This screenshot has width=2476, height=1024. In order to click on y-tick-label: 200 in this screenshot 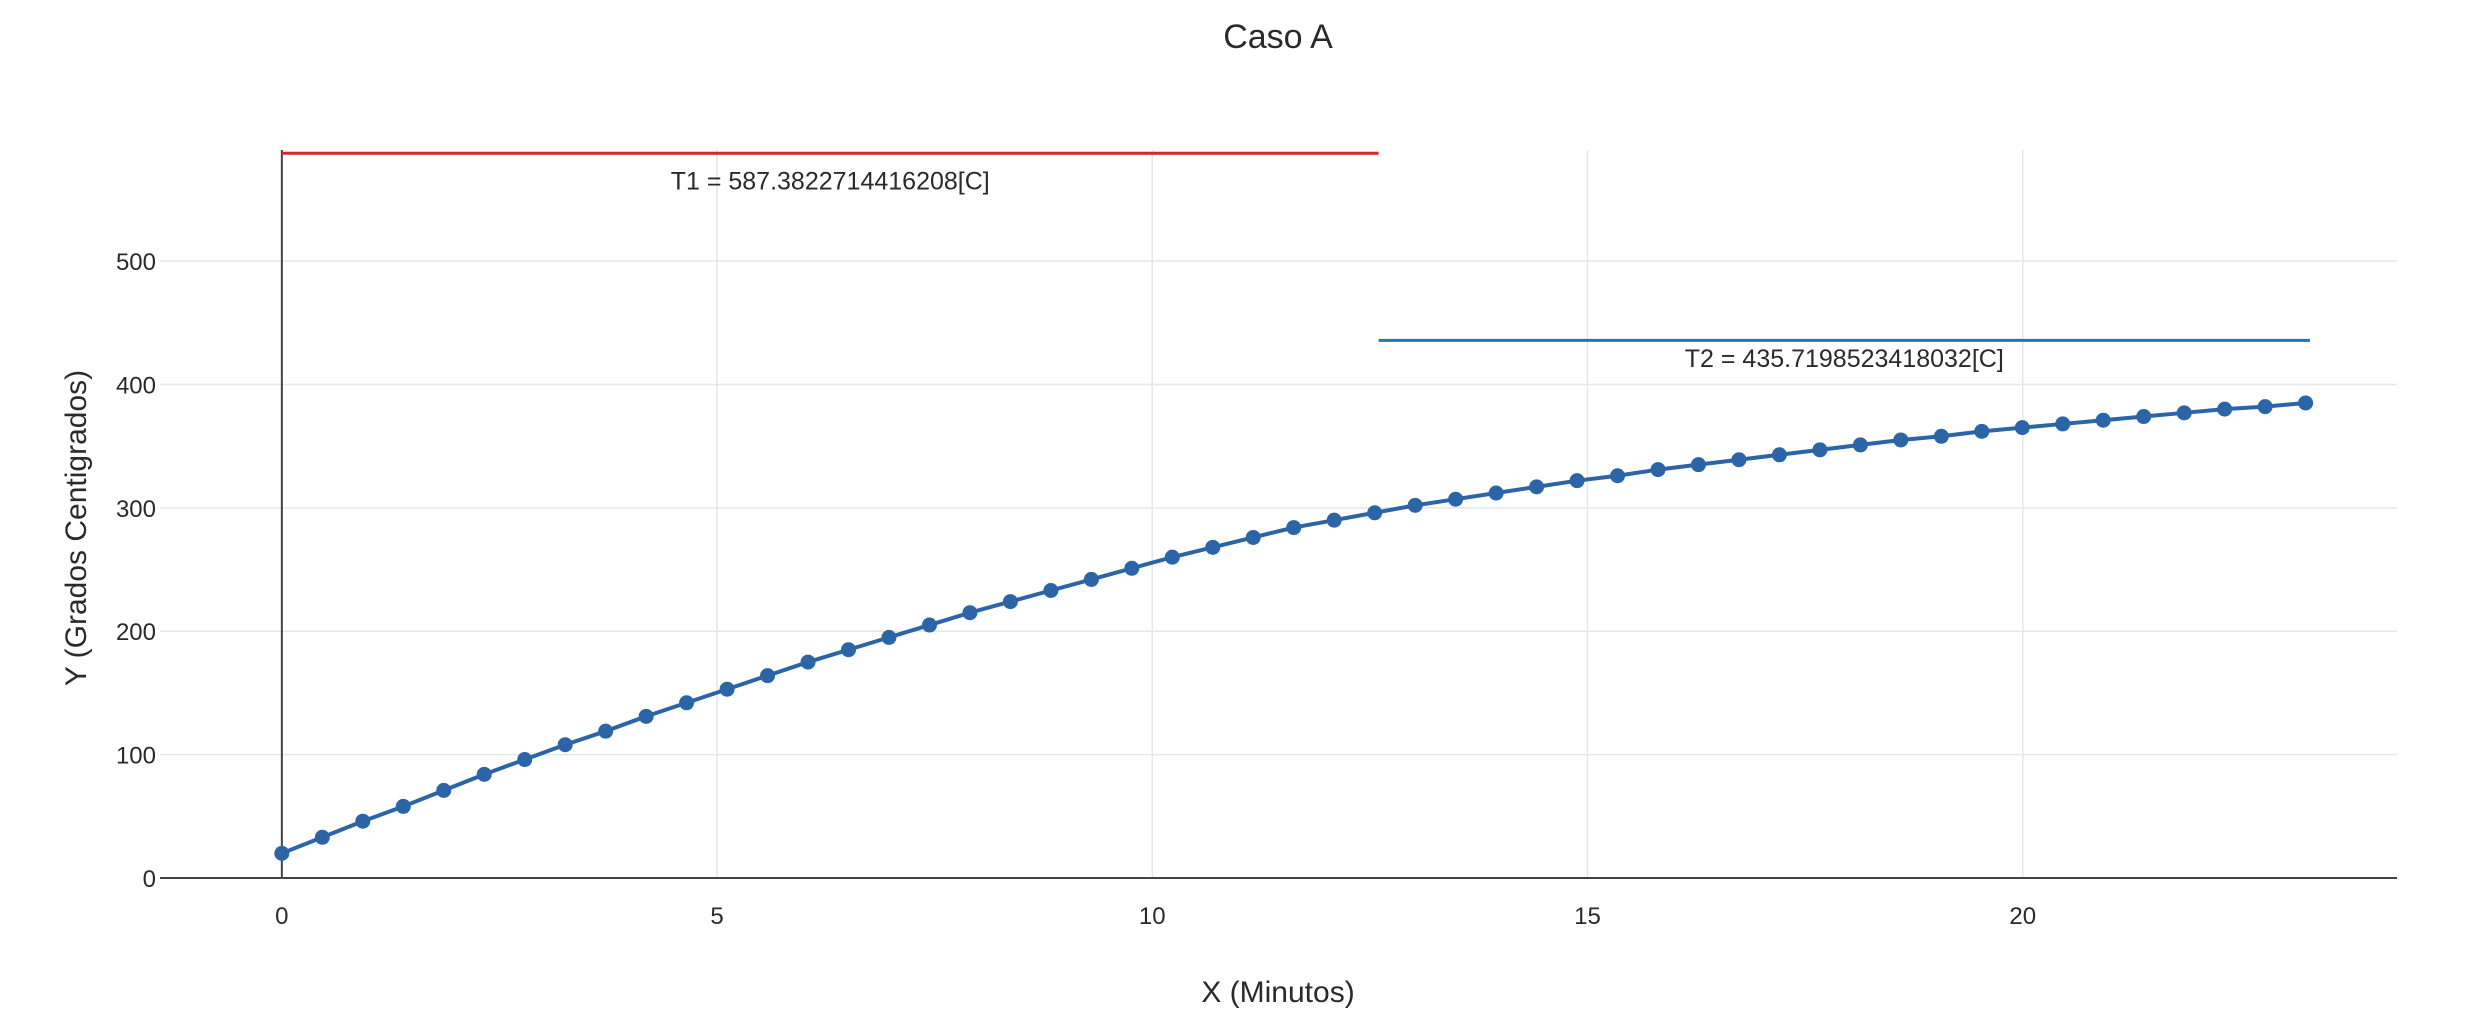, I will do `click(136, 632)`.